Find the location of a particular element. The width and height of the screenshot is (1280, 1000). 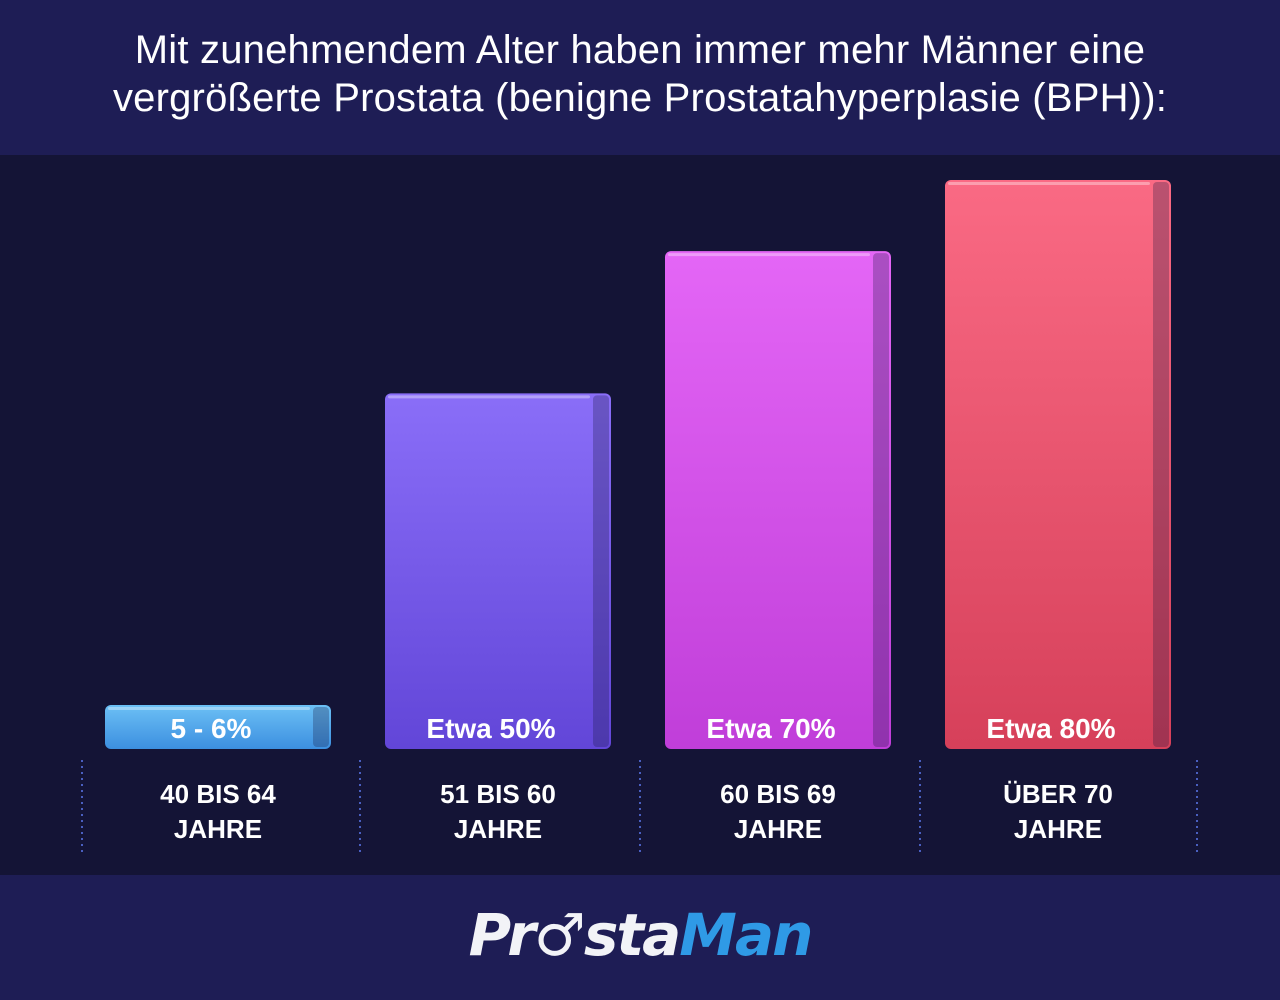

data-label-4: Etwa 80% is located at coordinates (1050, 728).